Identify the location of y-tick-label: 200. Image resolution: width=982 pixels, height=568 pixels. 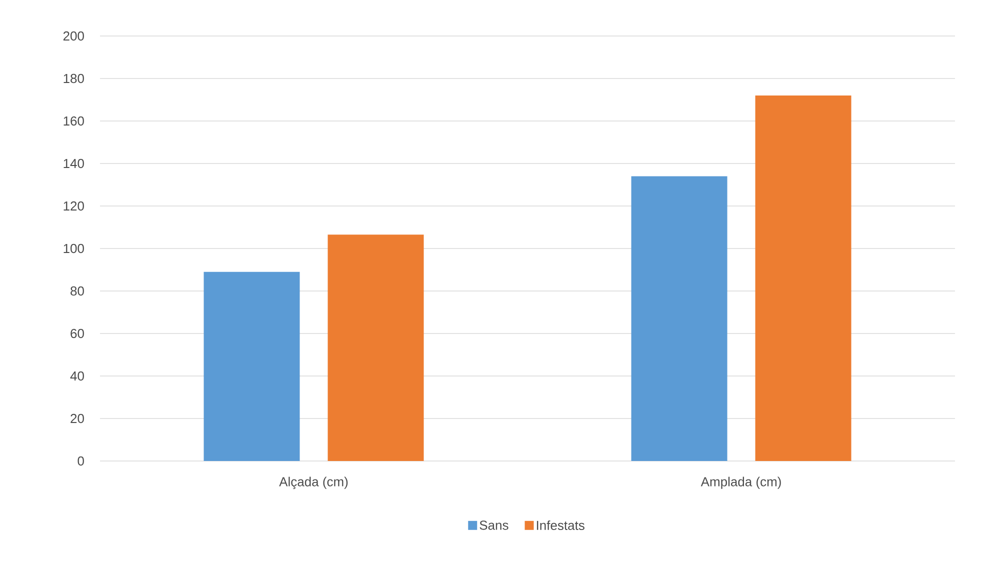
(73, 36).